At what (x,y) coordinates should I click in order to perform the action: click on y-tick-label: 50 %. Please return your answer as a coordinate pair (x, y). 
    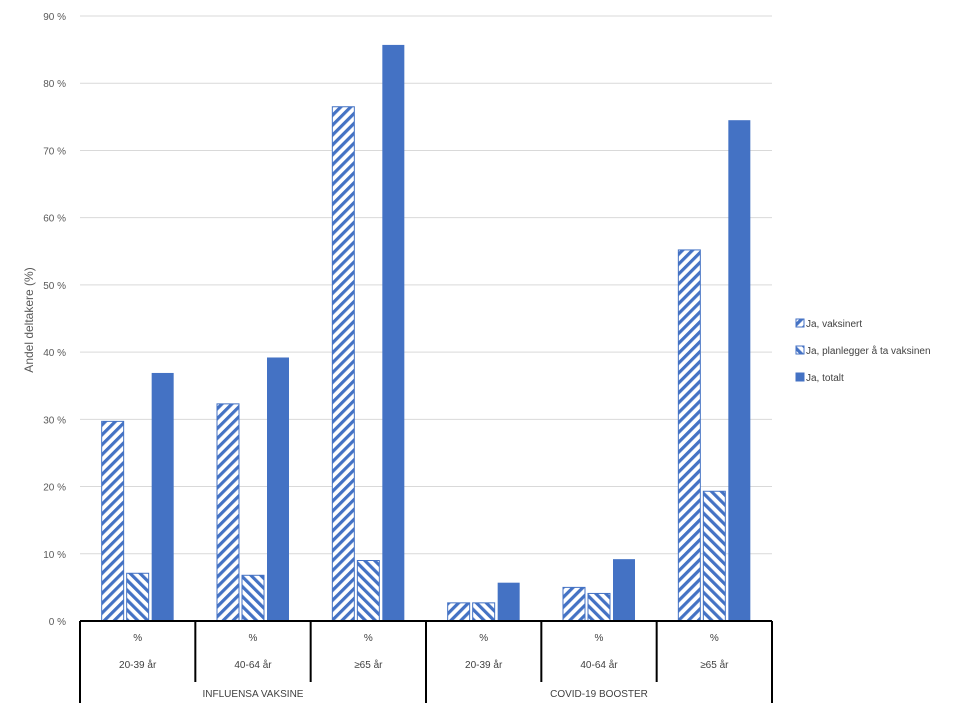
    Looking at the image, I should click on (54, 286).